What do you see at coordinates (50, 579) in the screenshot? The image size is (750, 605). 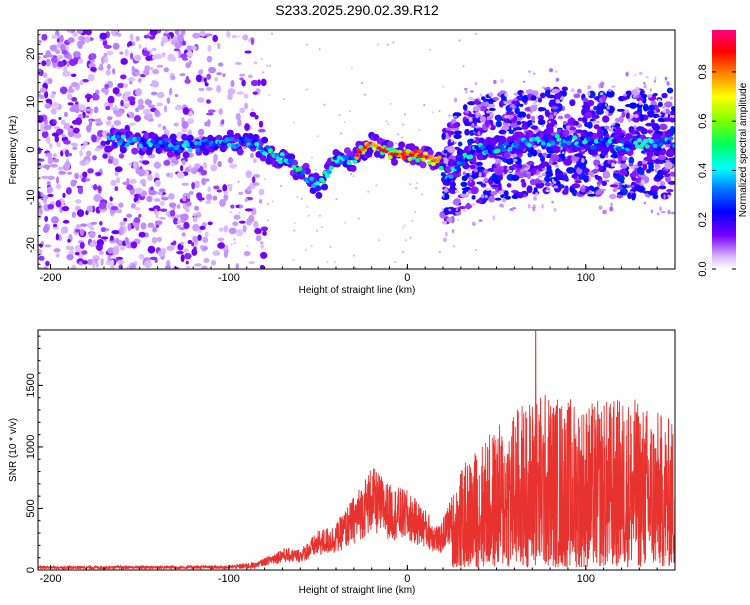 I see `snr-x-tick-label: -200` at bounding box center [50, 579].